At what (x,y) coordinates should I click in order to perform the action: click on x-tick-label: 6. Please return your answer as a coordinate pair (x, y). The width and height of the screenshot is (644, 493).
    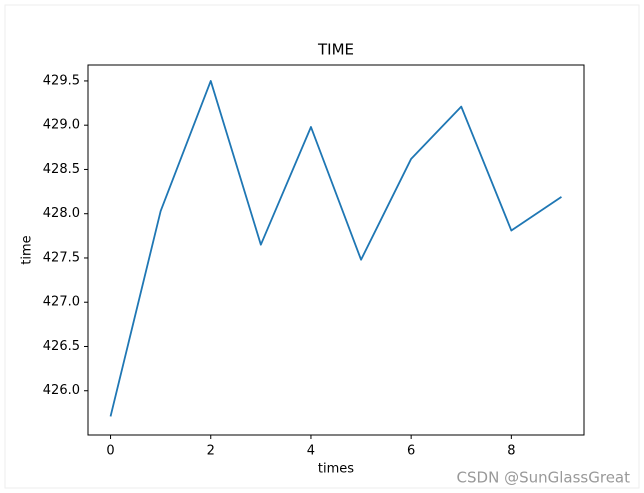
    Looking at the image, I should click on (411, 451).